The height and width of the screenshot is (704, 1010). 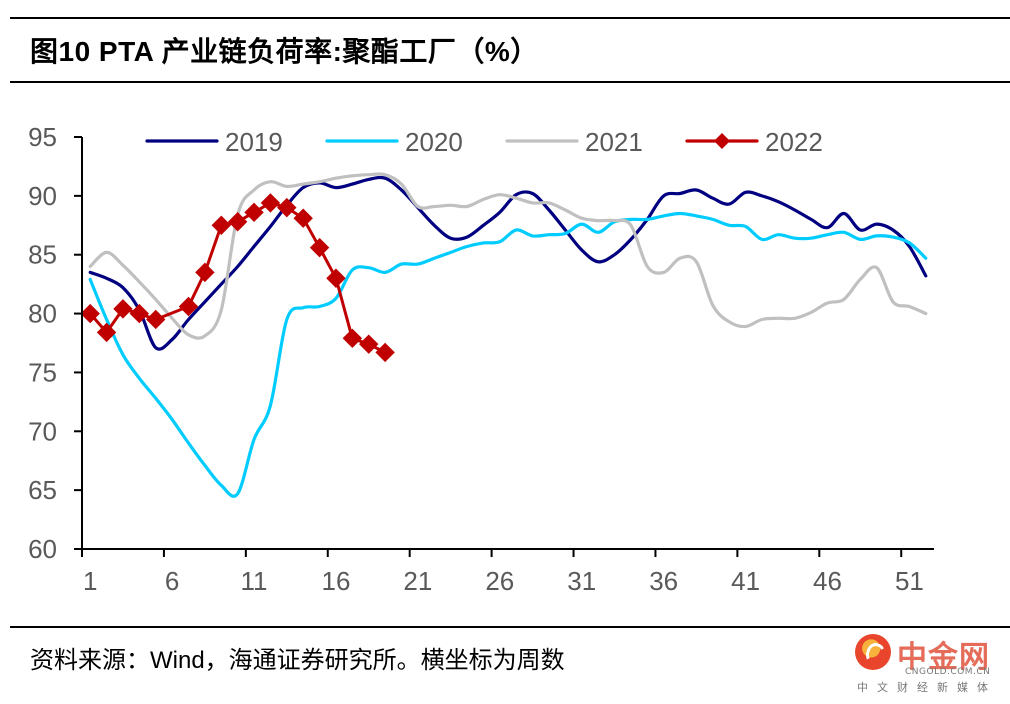 What do you see at coordinates (42, 431) in the screenshot?
I see `y-tick-label: 70` at bounding box center [42, 431].